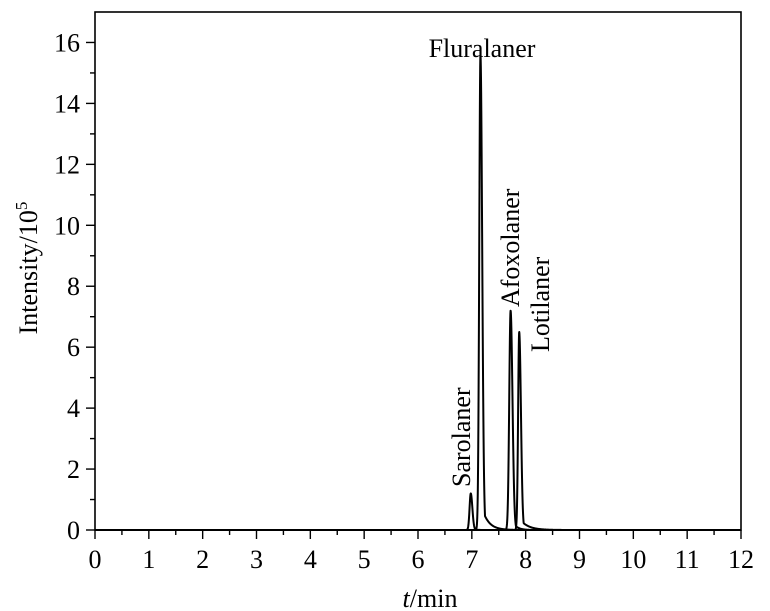 The width and height of the screenshot is (770, 611). I want to click on y-tick-label: 8, so click(73, 286).